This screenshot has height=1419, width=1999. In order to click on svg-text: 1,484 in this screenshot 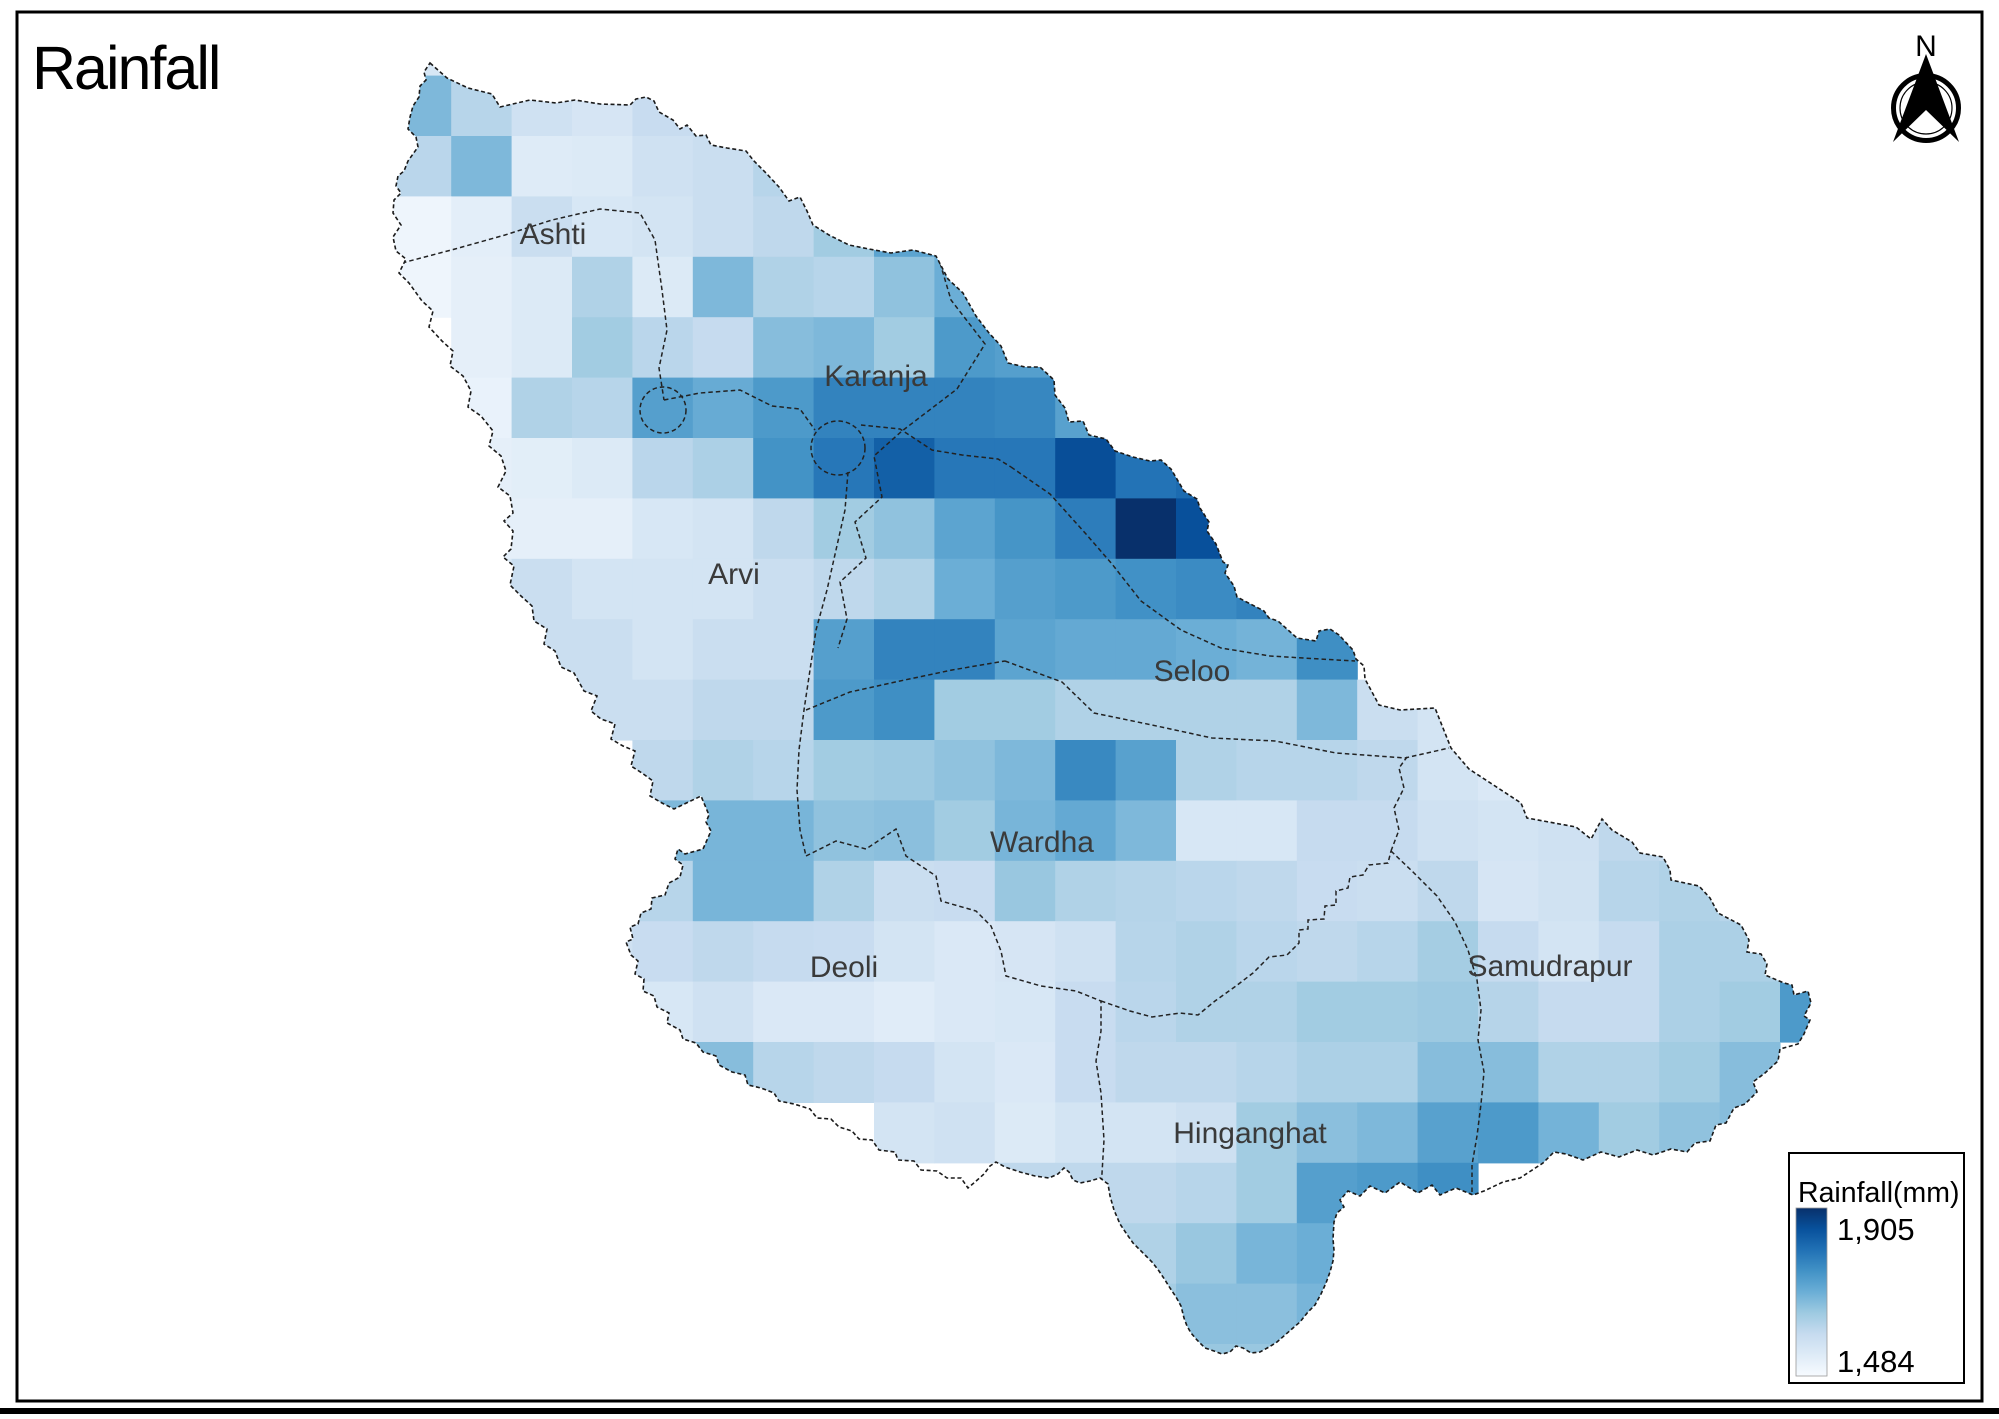, I will do `click(1876, 1361)`.